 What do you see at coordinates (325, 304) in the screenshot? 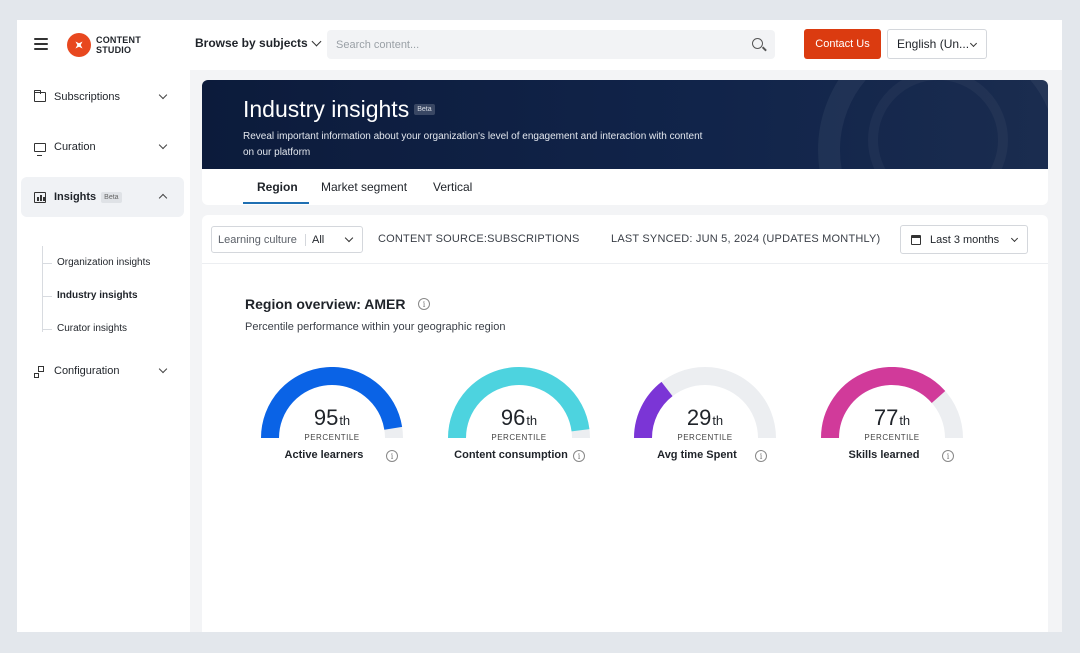
I see `region-overview-title: Region overview: AMER` at bounding box center [325, 304].